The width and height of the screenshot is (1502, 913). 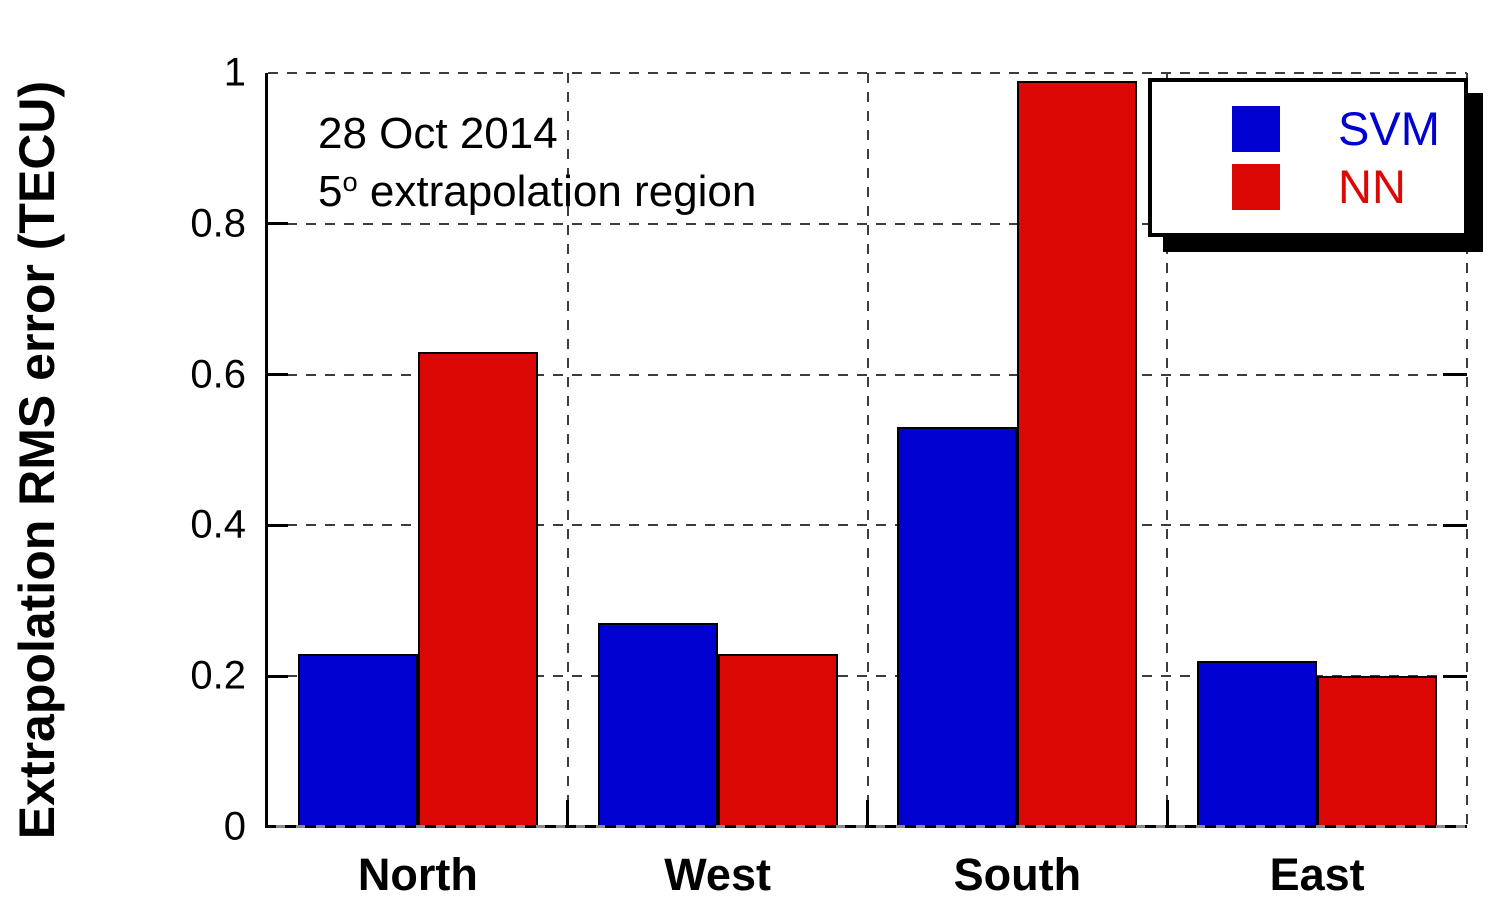 What do you see at coordinates (1455, 375) in the screenshot?
I see `y-tick-right-0.6` at bounding box center [1455, 375].